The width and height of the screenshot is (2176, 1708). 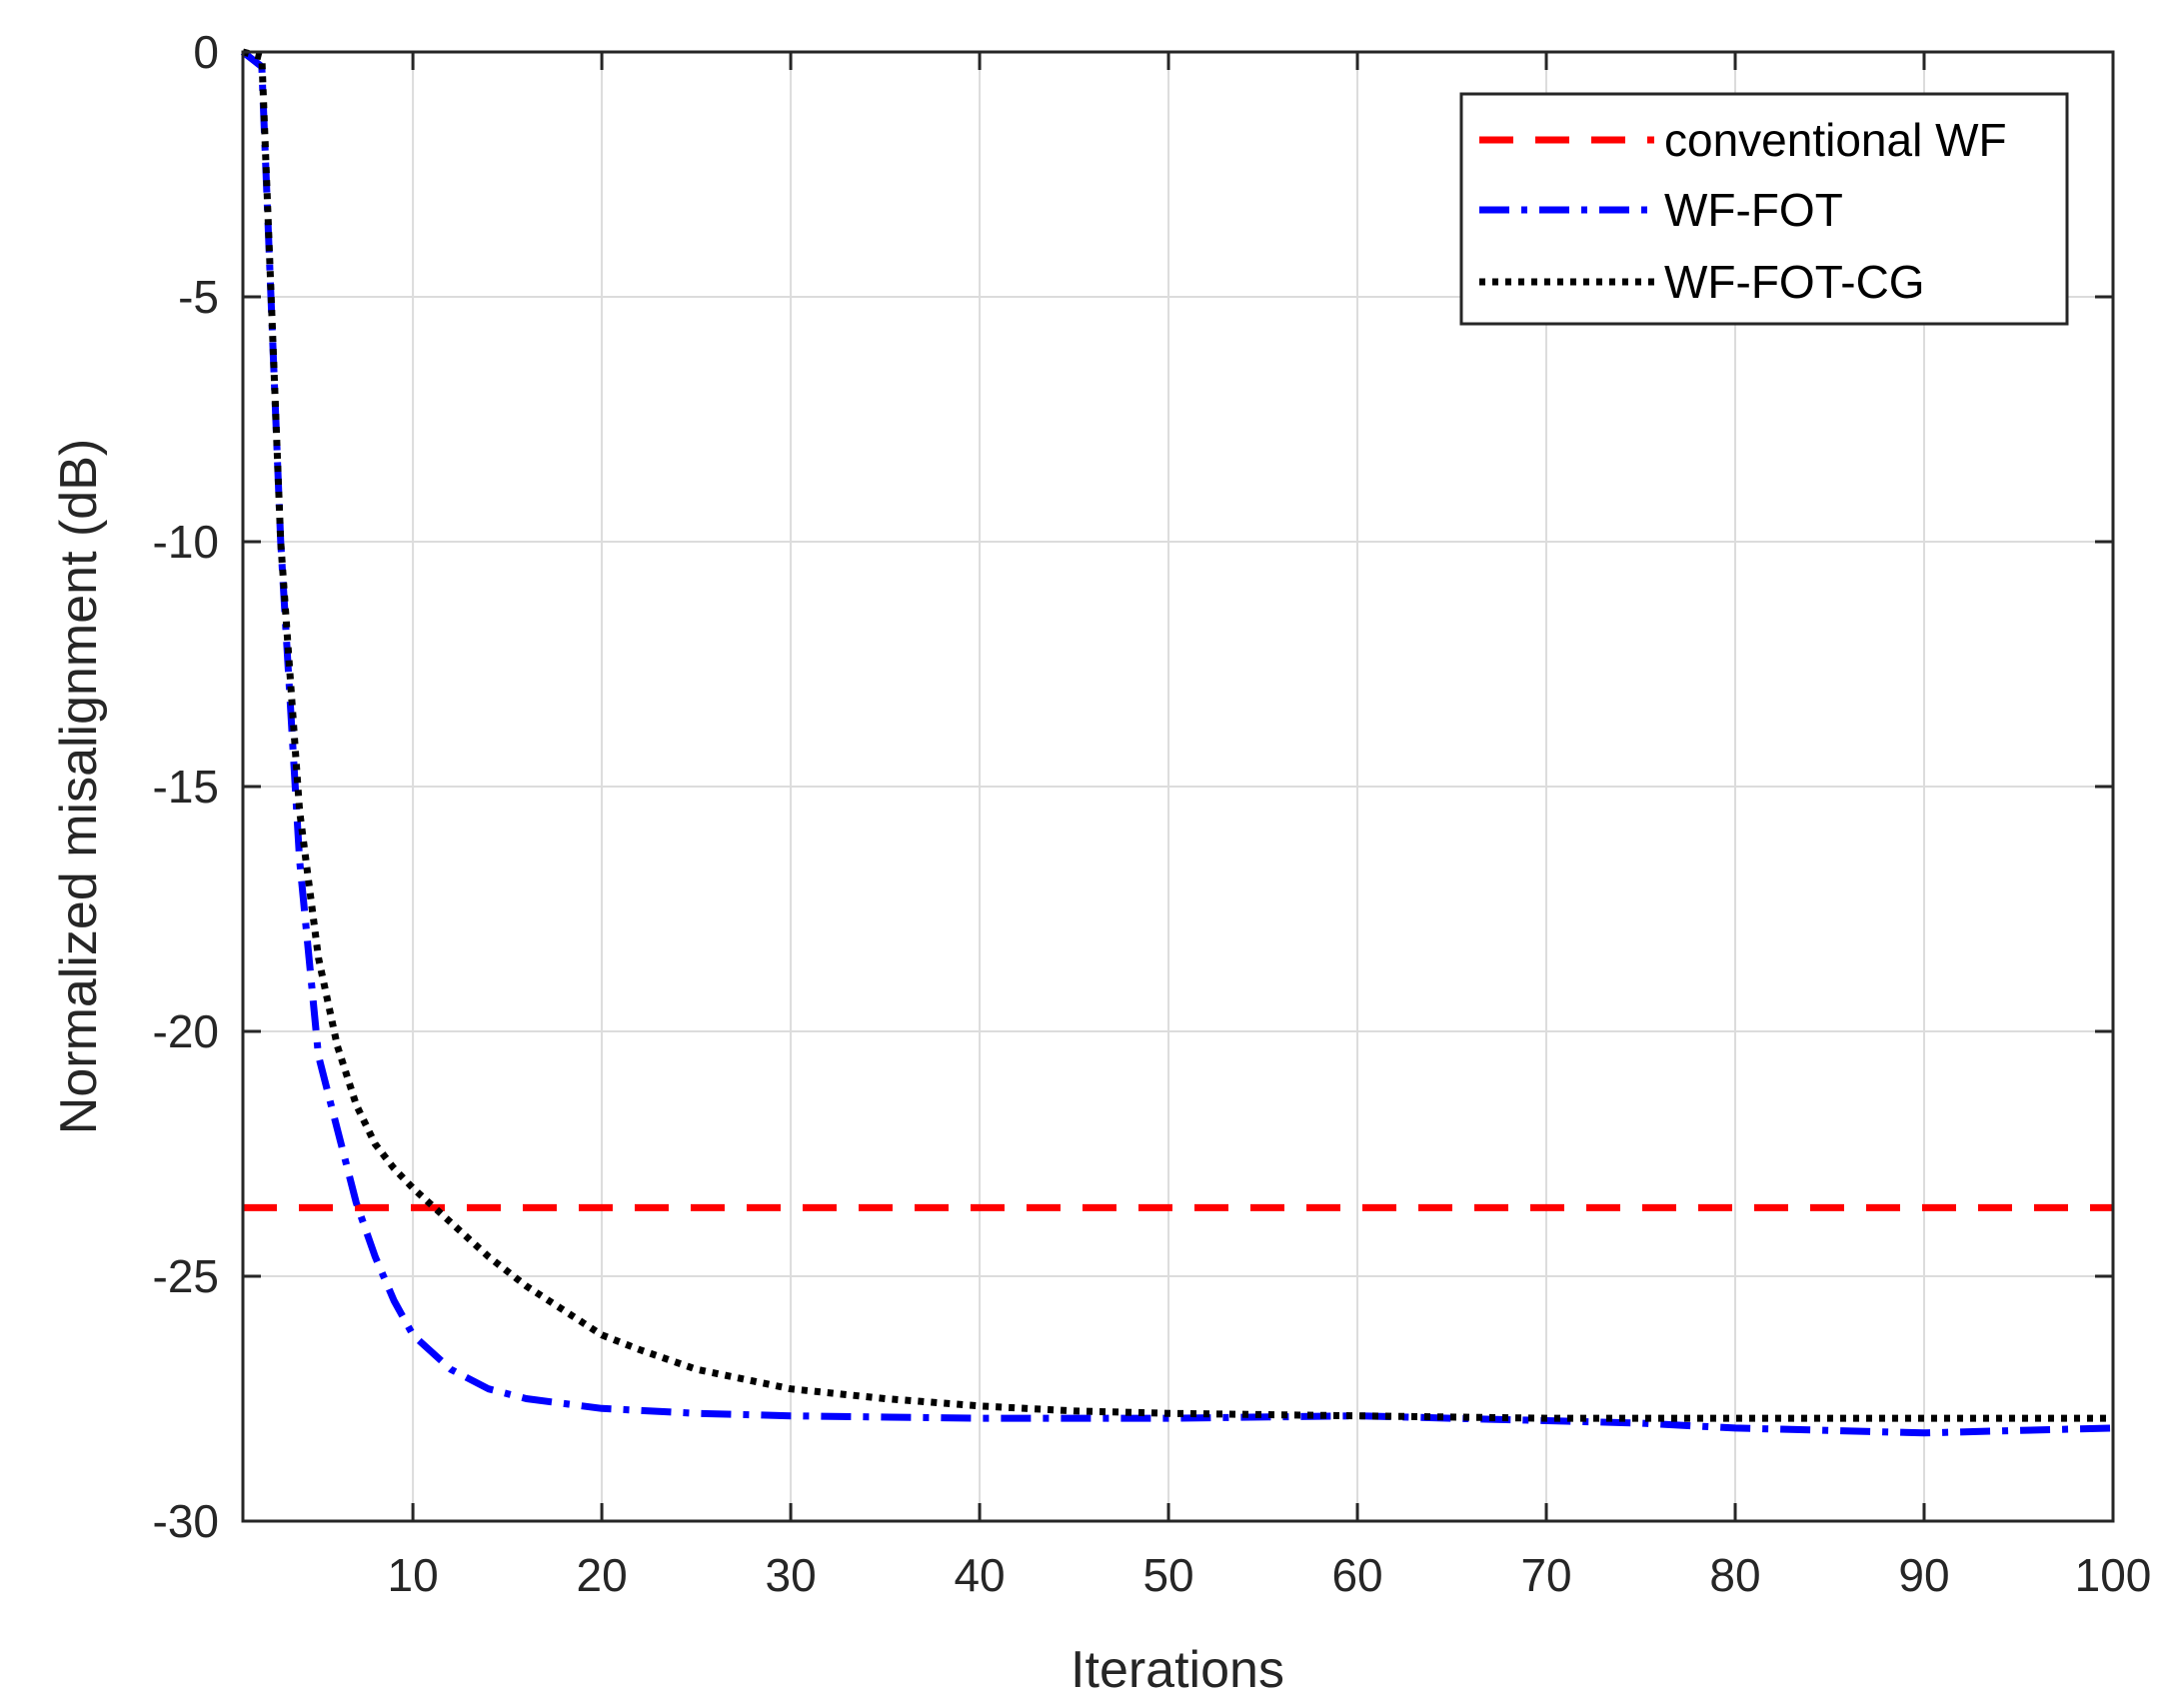 What do you see at coordinates (1177, 1670) in the screenshot?
I see `x-axis-title: Iterations` at bounding box center [1177, 1670].